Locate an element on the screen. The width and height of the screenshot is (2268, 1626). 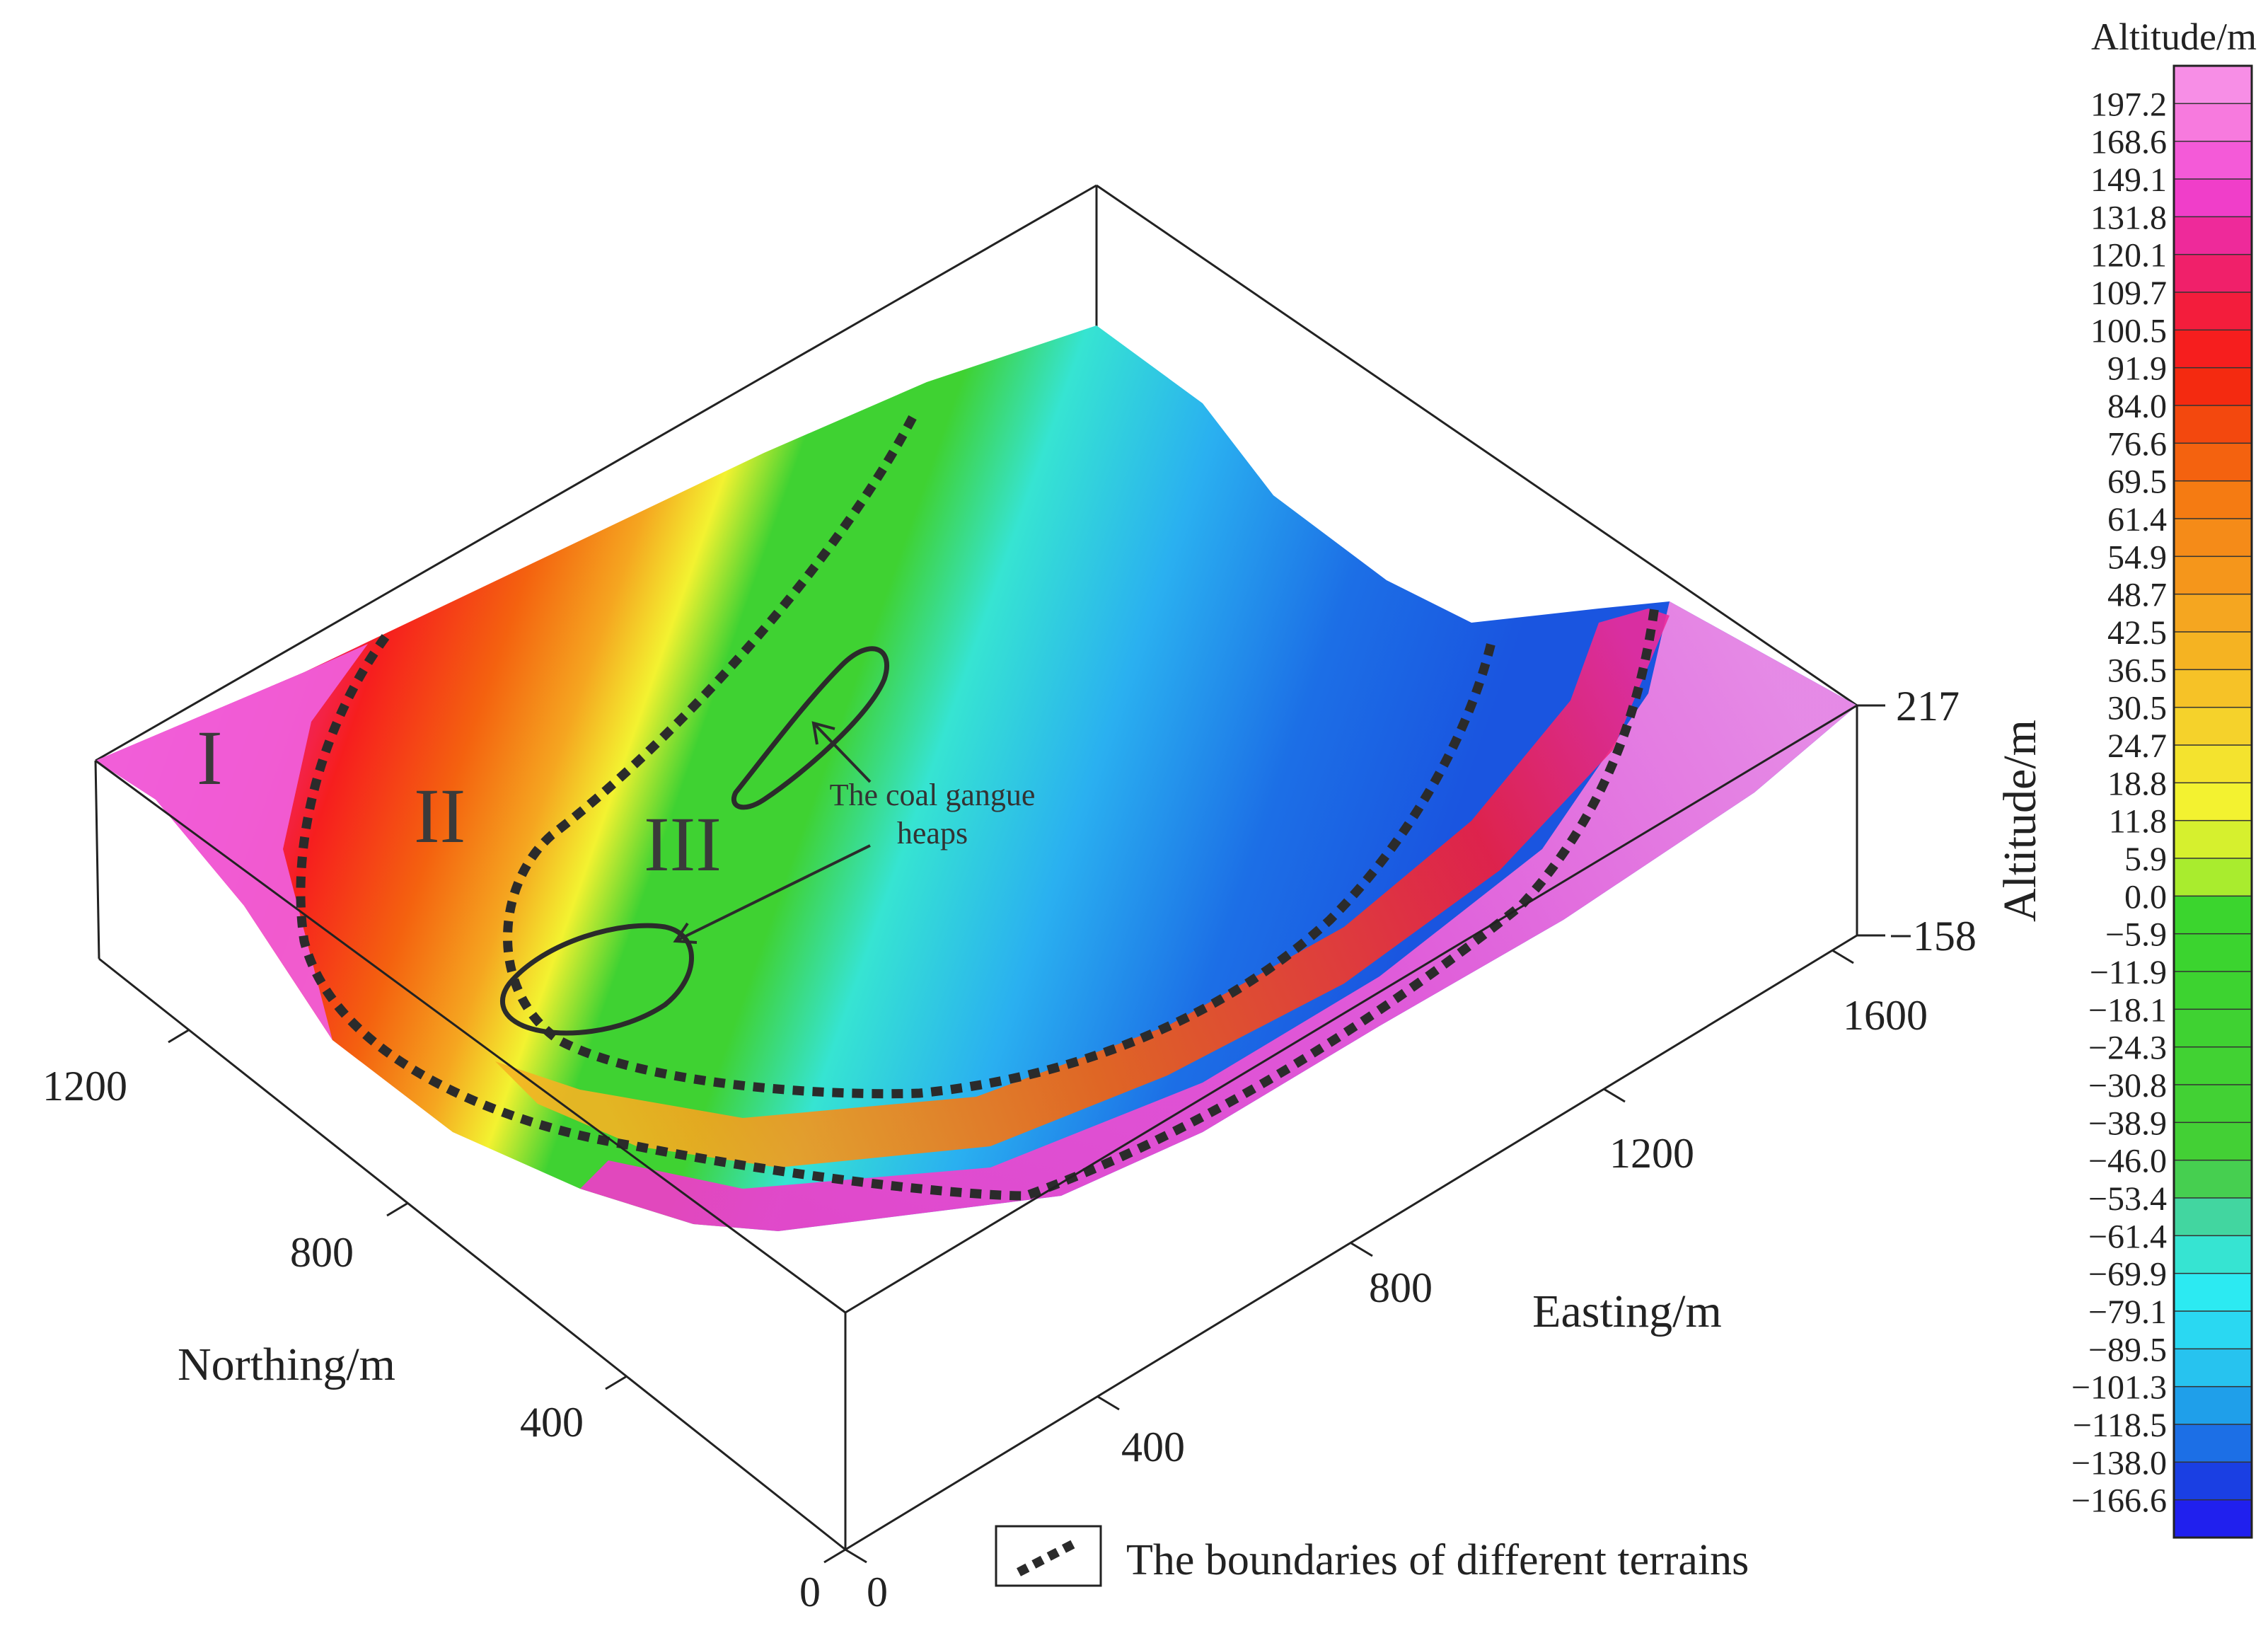
colorbar-label: 54.9 is located at coordinates (2137, 557).